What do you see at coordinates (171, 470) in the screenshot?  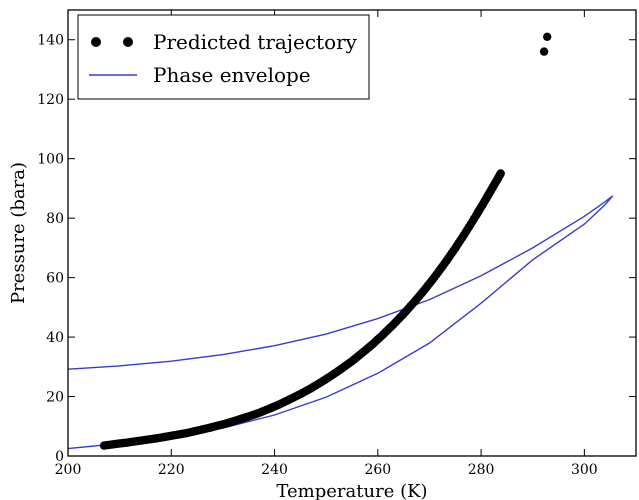 I see `x-tick-label: 220` at bounding box center [171, 470].